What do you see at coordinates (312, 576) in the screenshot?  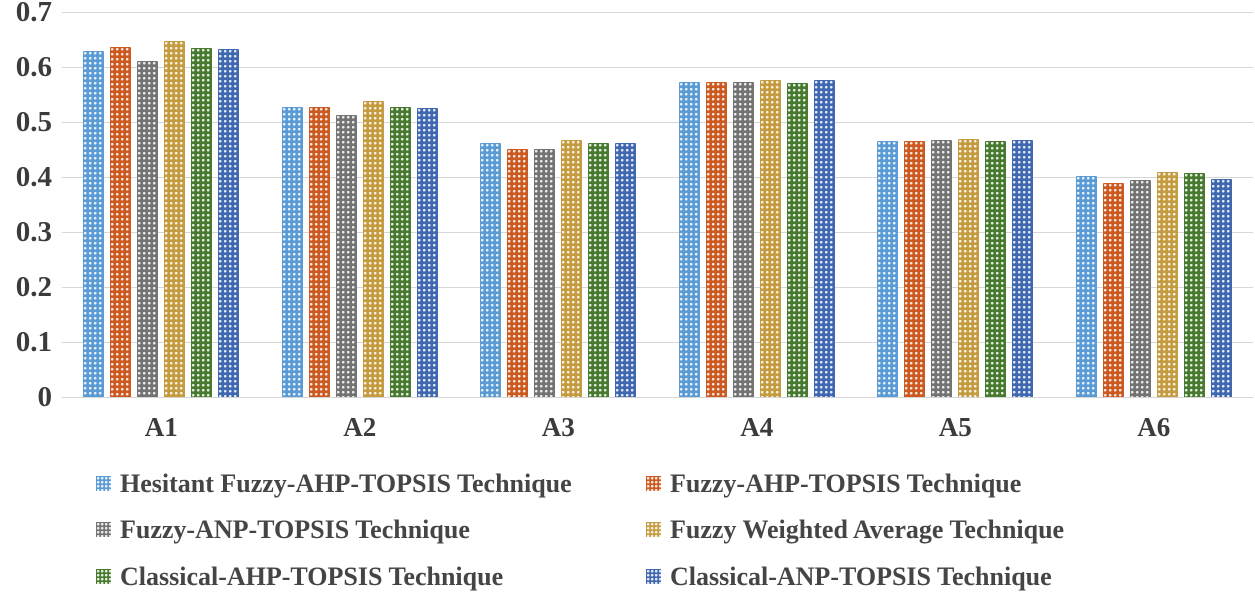 I see `legend-label: Classical-AHP-TOPSIS Technique` at bounding box center [312, 576].